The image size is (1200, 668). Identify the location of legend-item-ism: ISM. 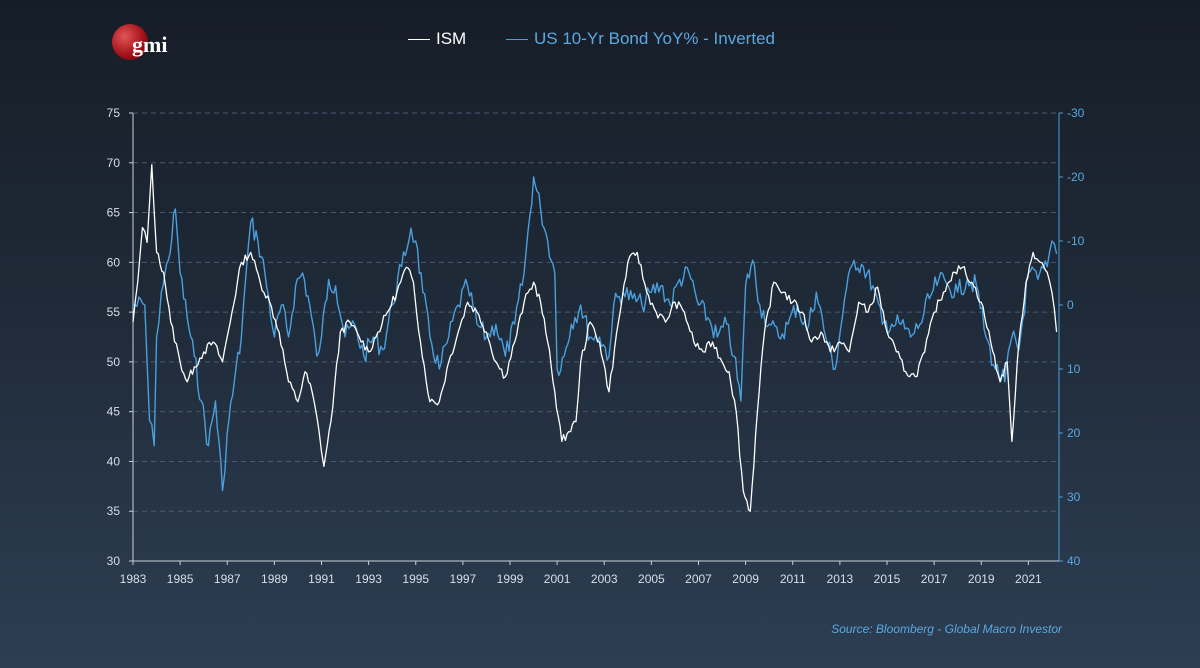
(437, 39).